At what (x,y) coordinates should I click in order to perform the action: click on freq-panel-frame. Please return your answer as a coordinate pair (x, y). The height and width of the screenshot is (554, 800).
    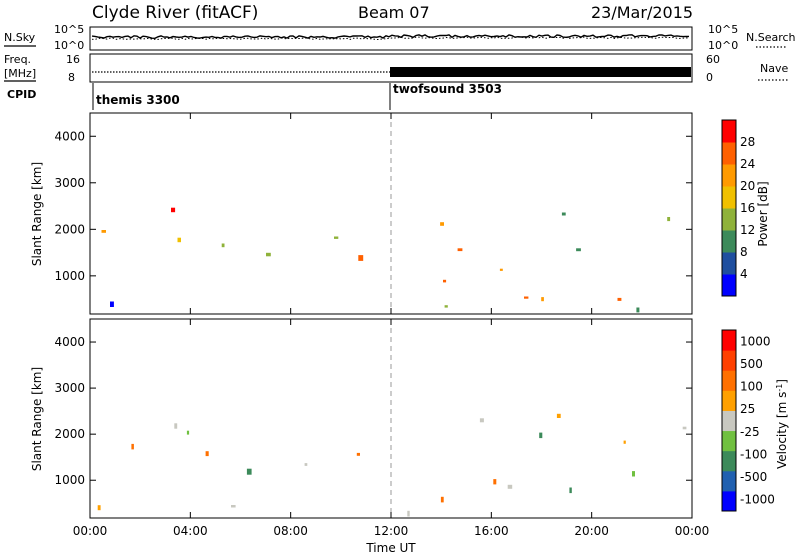
    Looking at the image, I should click on (391, 68).